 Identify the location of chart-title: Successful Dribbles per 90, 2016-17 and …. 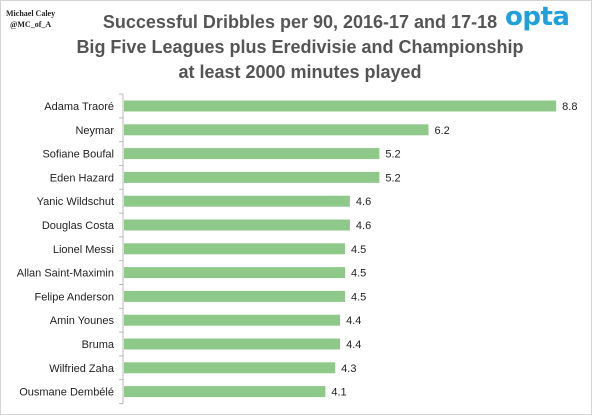
(300, 22).